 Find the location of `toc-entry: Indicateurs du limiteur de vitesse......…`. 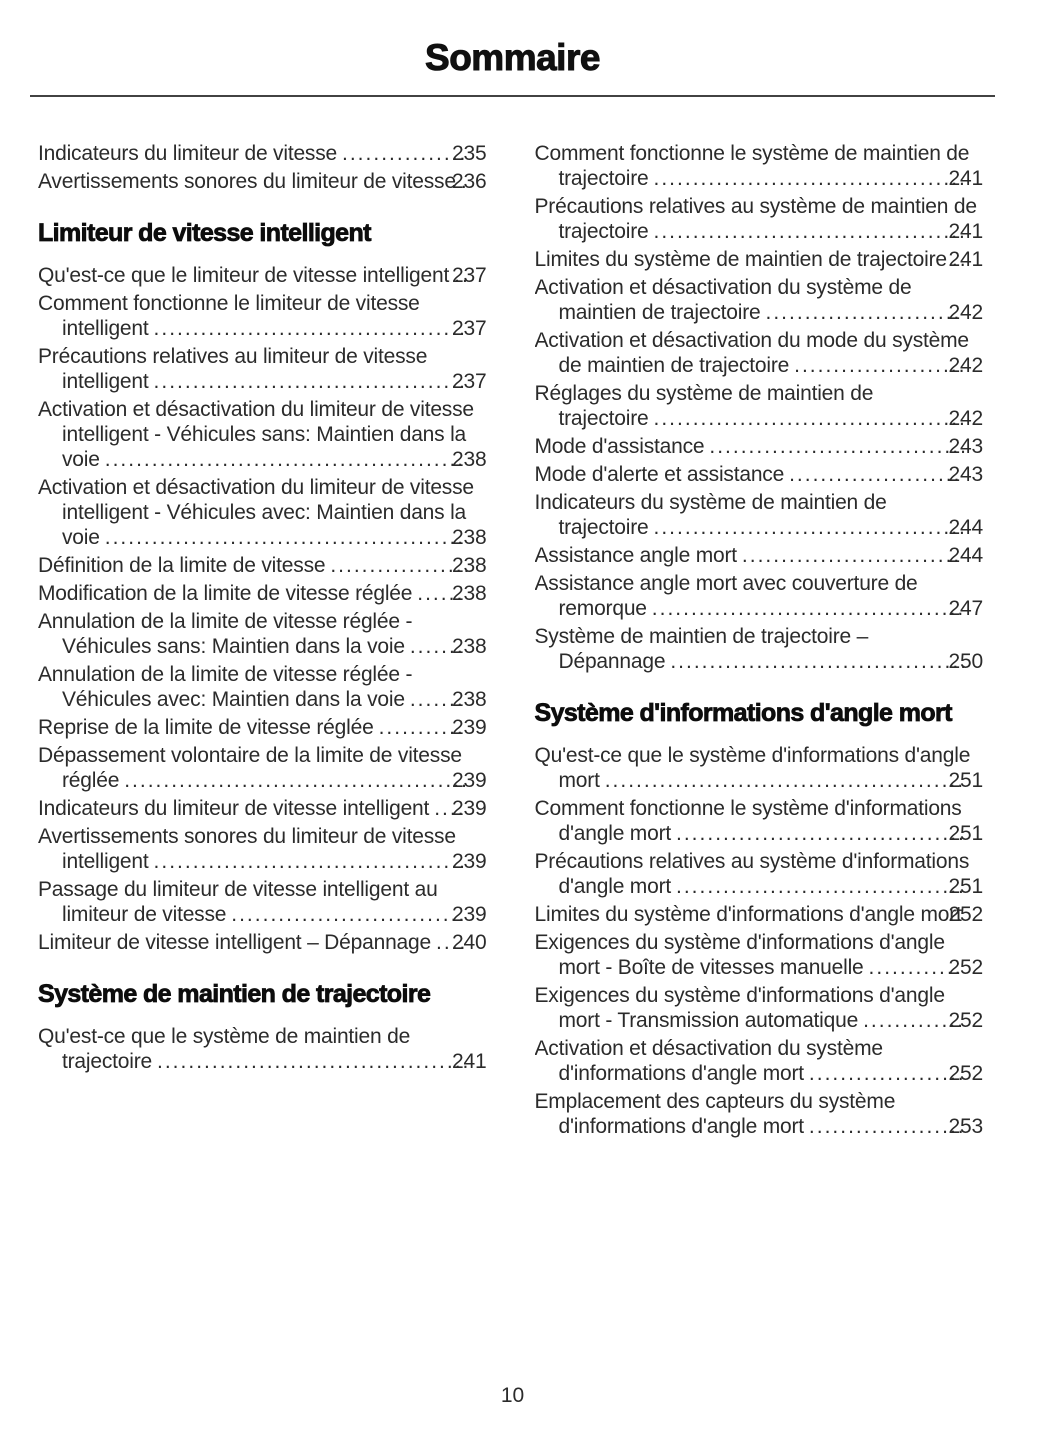

toc-entry: Indicateurs du limiteur de vitesse......… is located at coordinates (262, 153).